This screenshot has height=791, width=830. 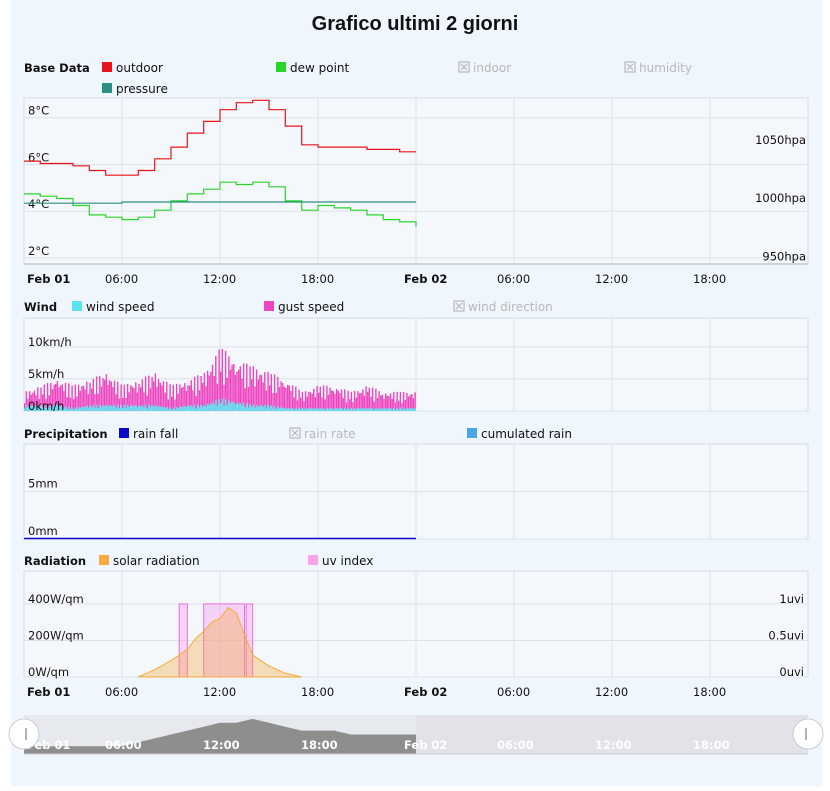 I want to click on legend-item-indoor: indoor, so click(x=484, y=68).